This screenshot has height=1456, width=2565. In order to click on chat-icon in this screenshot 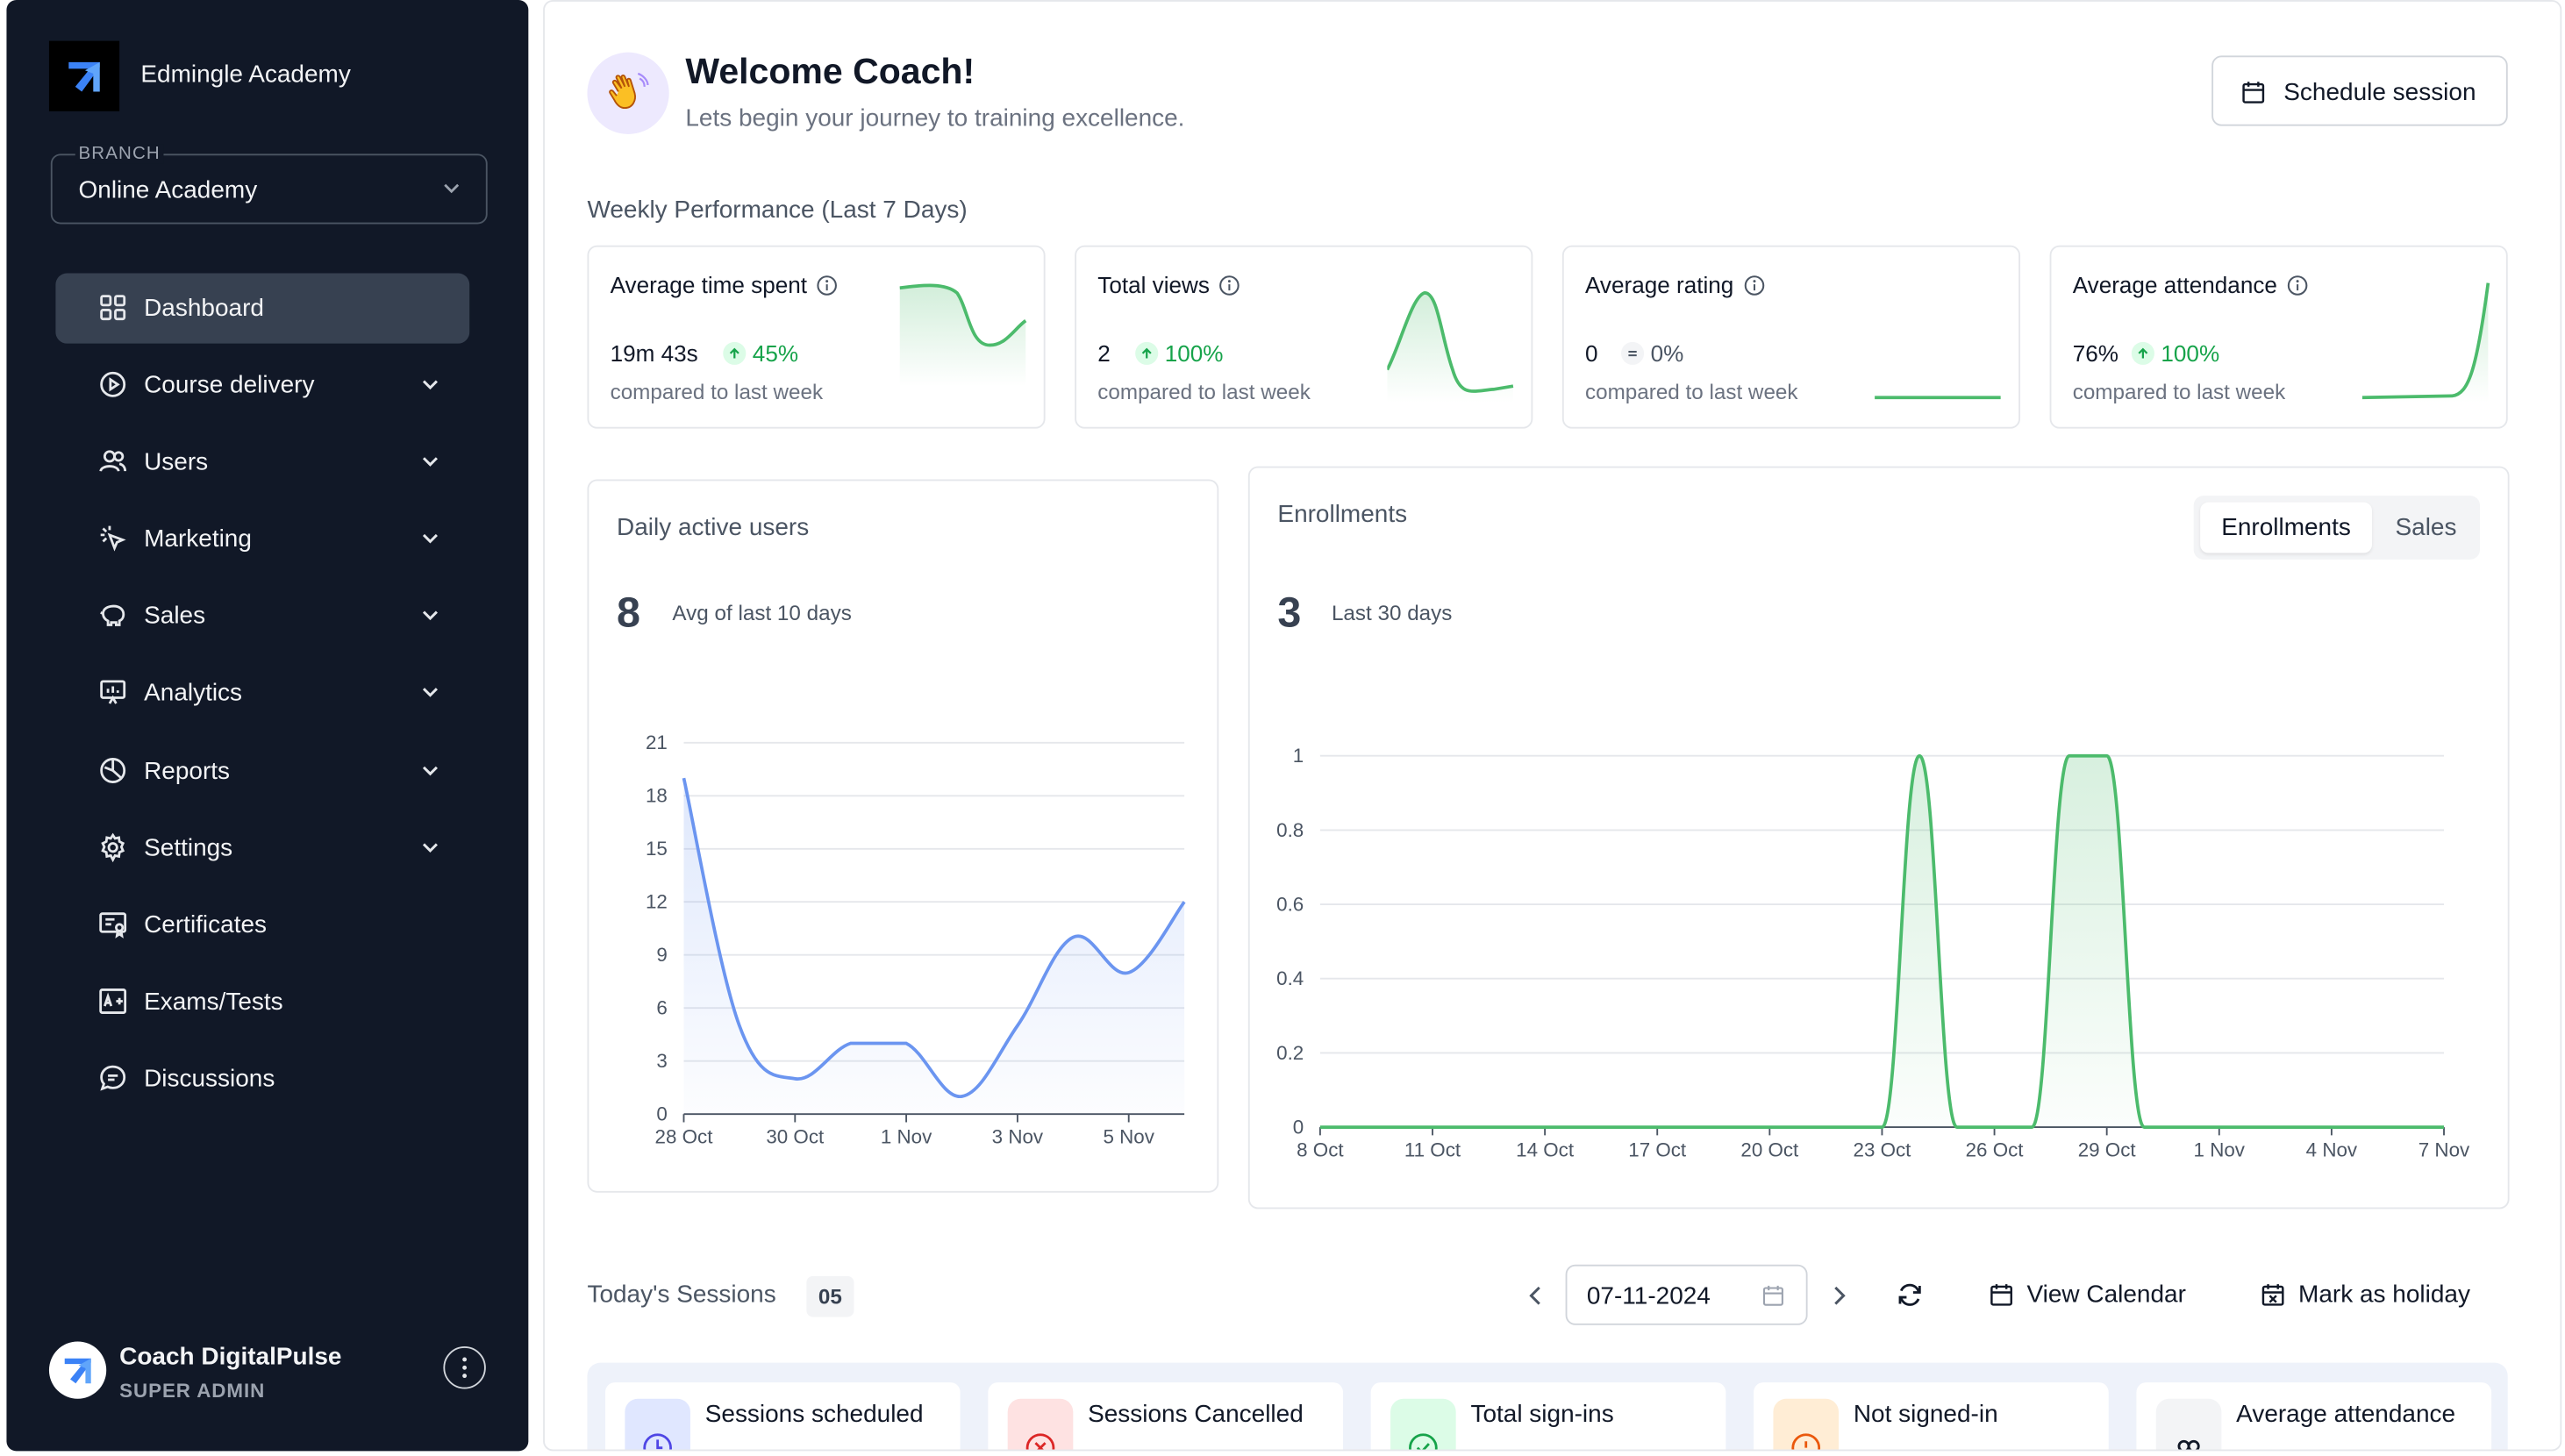, I will do `click(113, 1078)`.